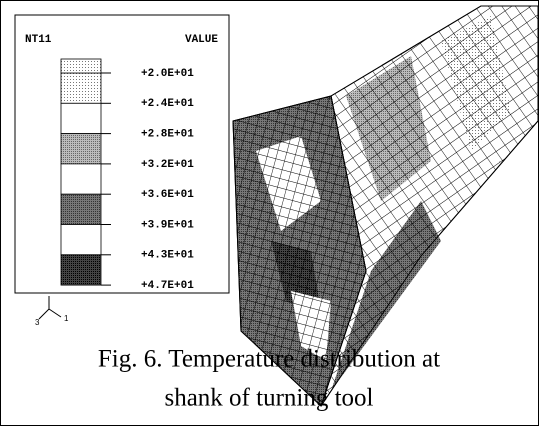 The width and height of the screenshot is (539, 426). I want to click on legend-label: +3.6E+01, so click(167, 195).